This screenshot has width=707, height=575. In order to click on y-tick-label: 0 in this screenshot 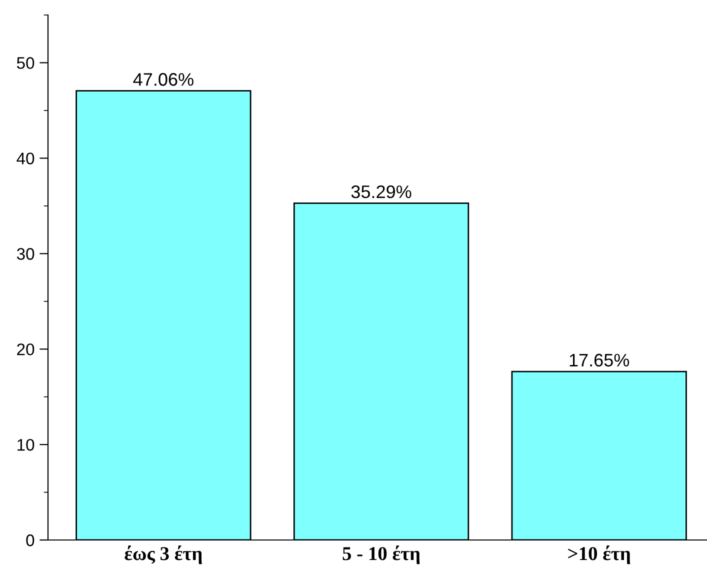, I will do `click(30, 540)`.